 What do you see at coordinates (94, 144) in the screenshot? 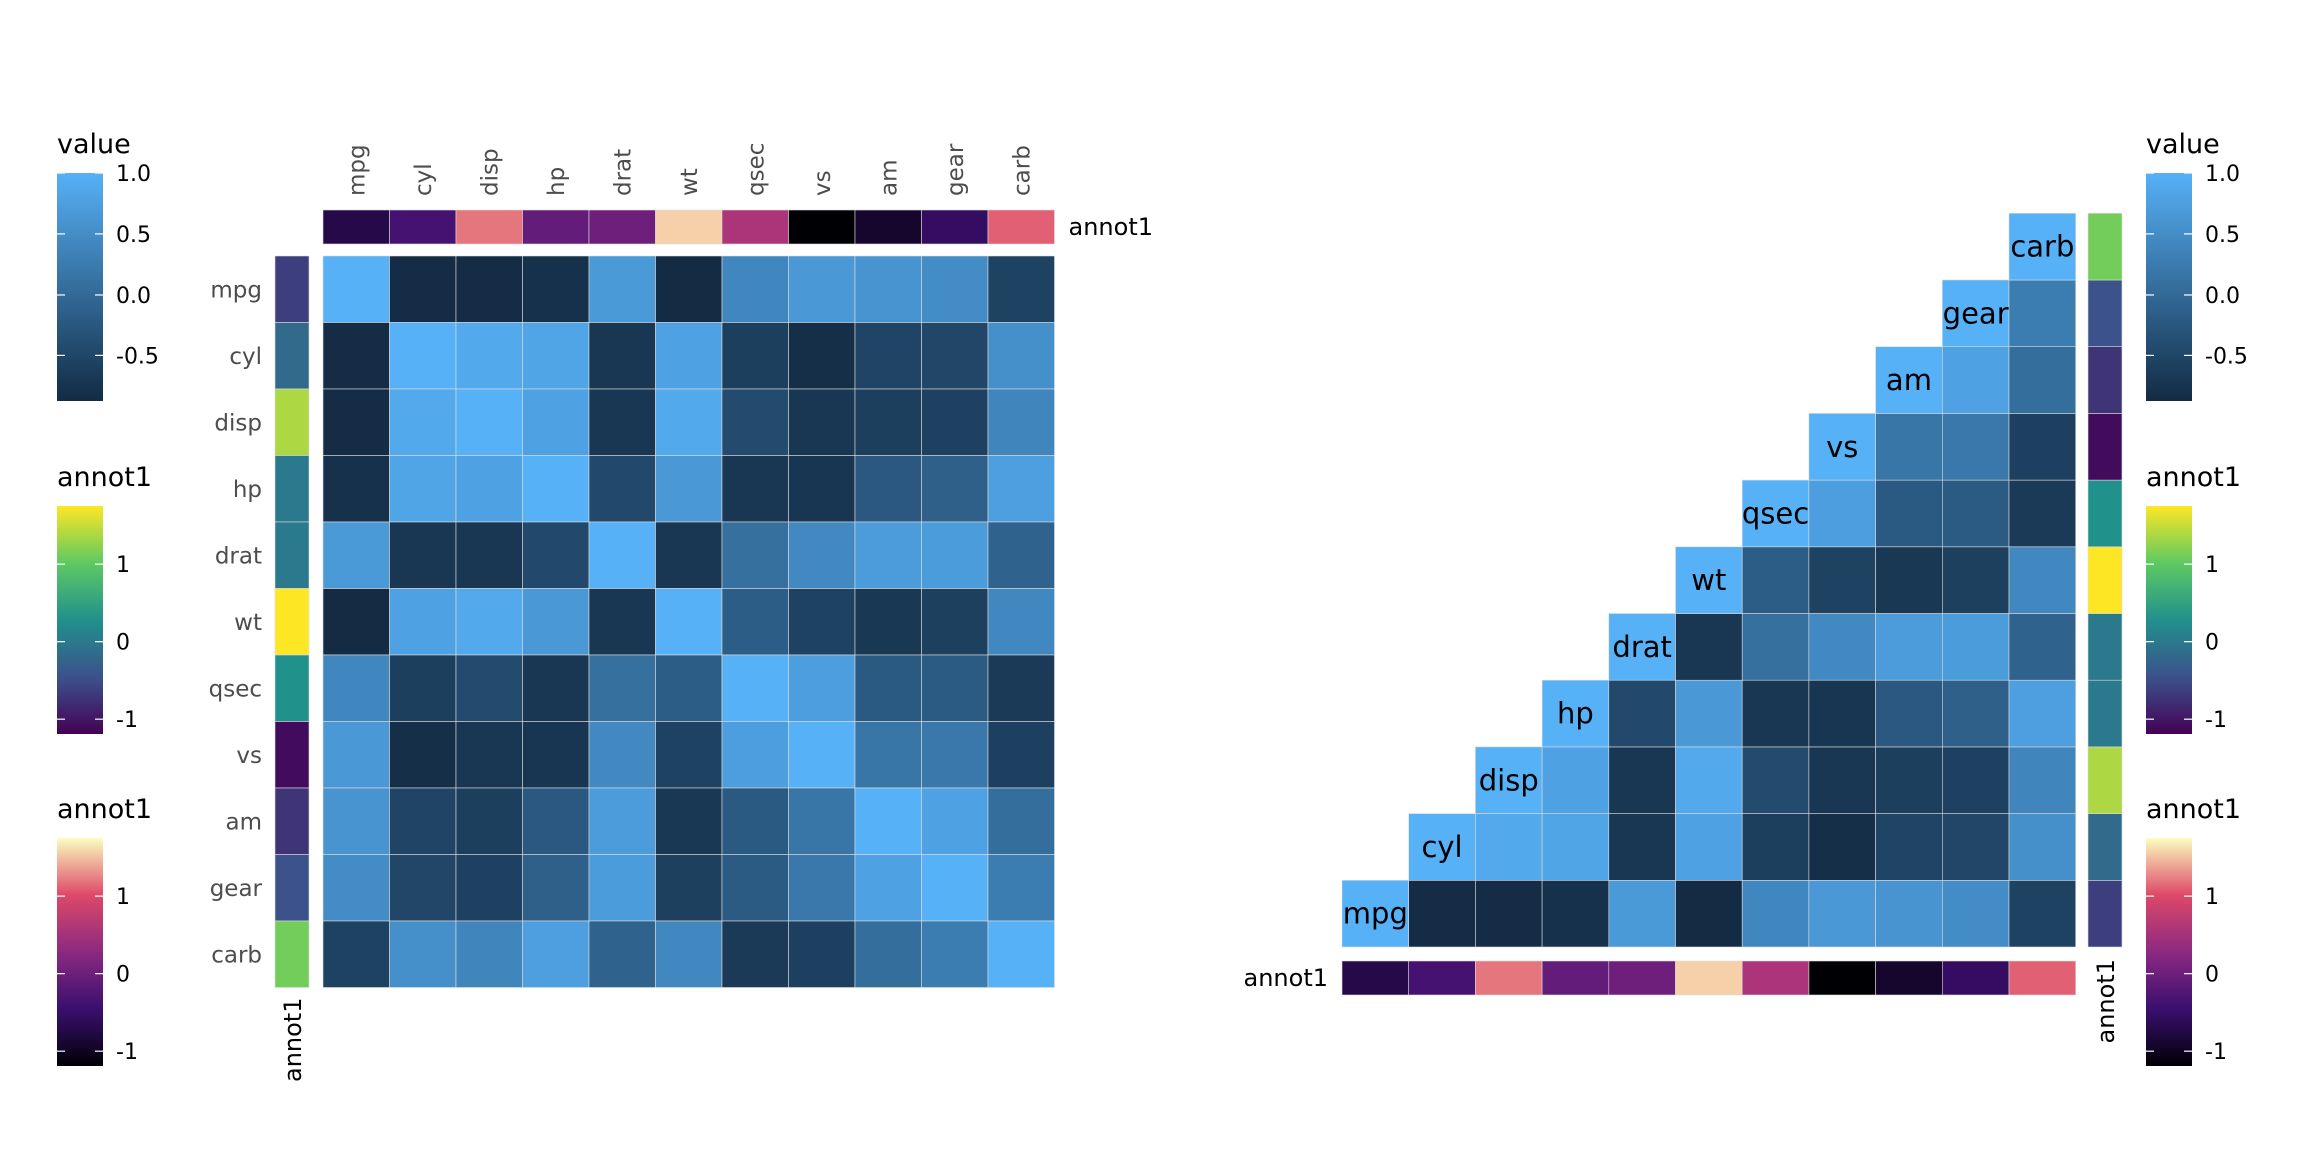
I see `left-value-legend-title: value` at bounding box center [94, 144].